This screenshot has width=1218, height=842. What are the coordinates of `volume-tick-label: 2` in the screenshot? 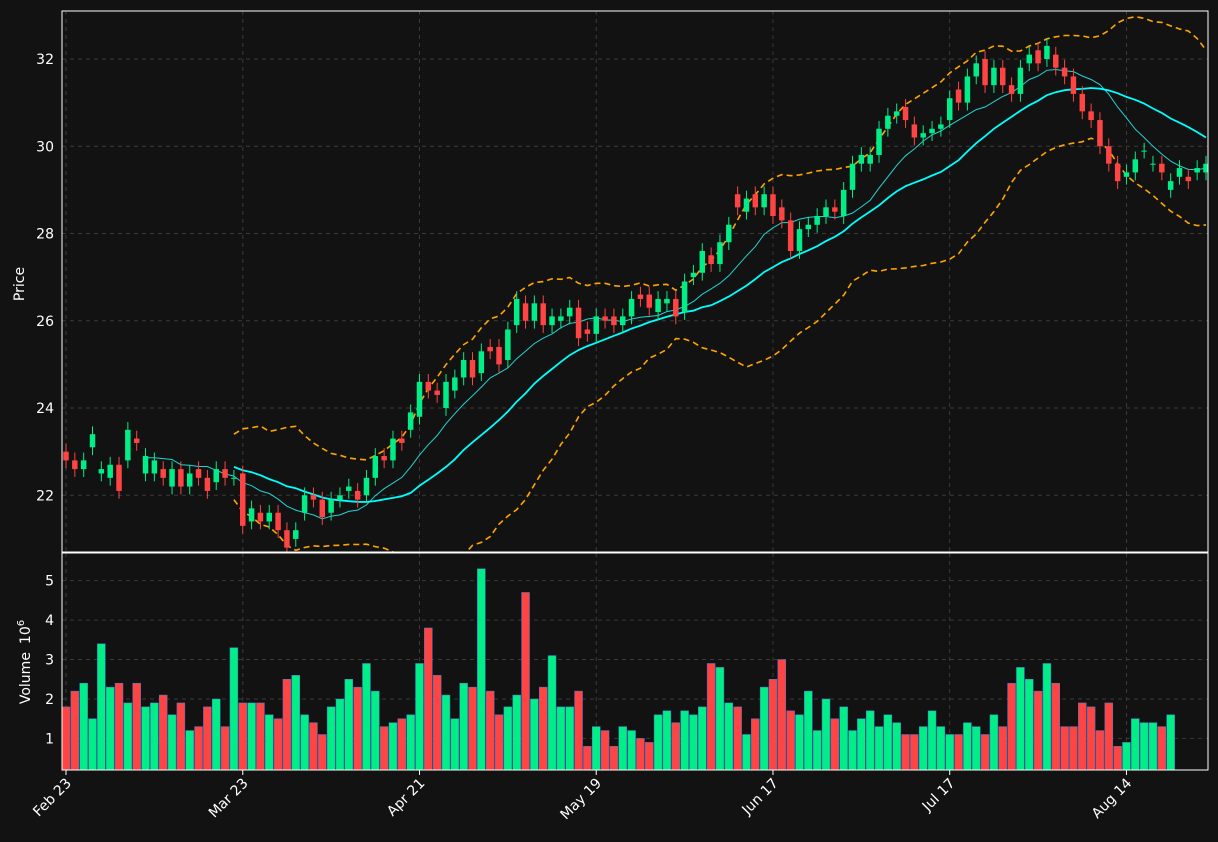 It's located at (49, 700).